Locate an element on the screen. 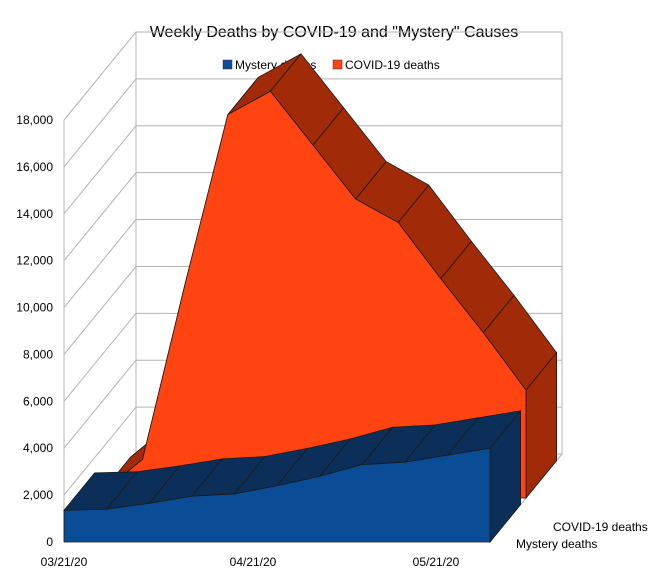  y-tick-label: 10,000 is located at coordinates (34, 308).